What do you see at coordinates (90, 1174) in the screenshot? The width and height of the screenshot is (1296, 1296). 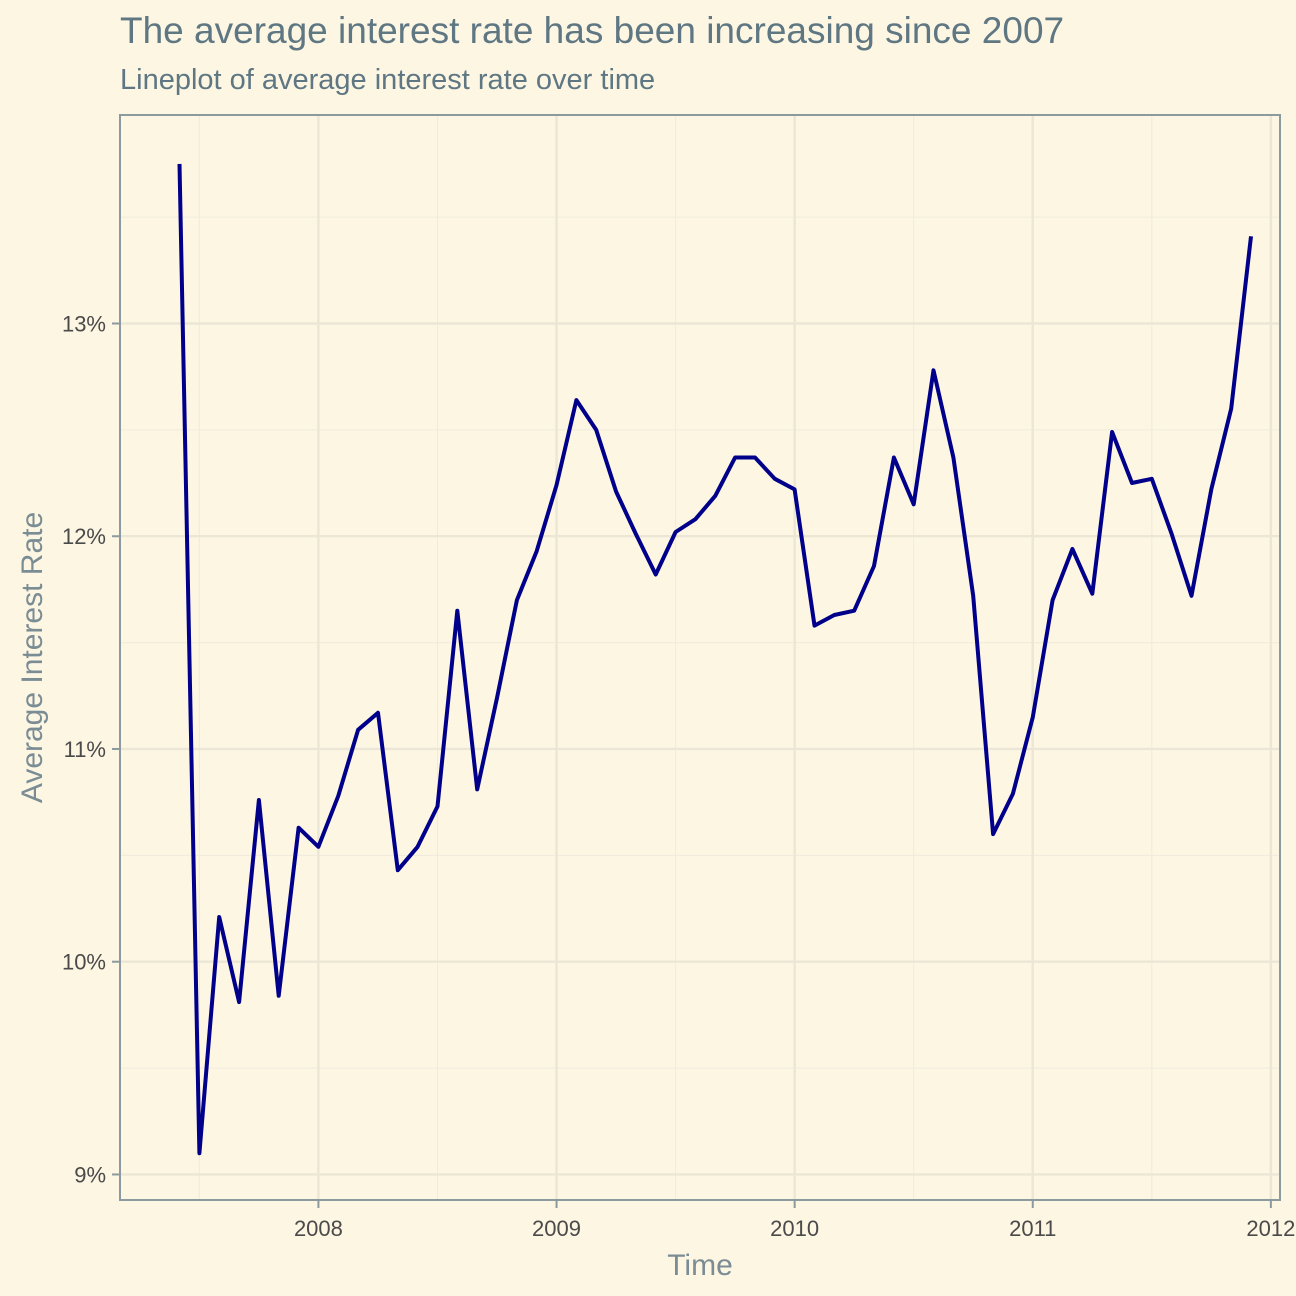 I see `y-tick-label: 9%` at bounding box center [90, 1174].